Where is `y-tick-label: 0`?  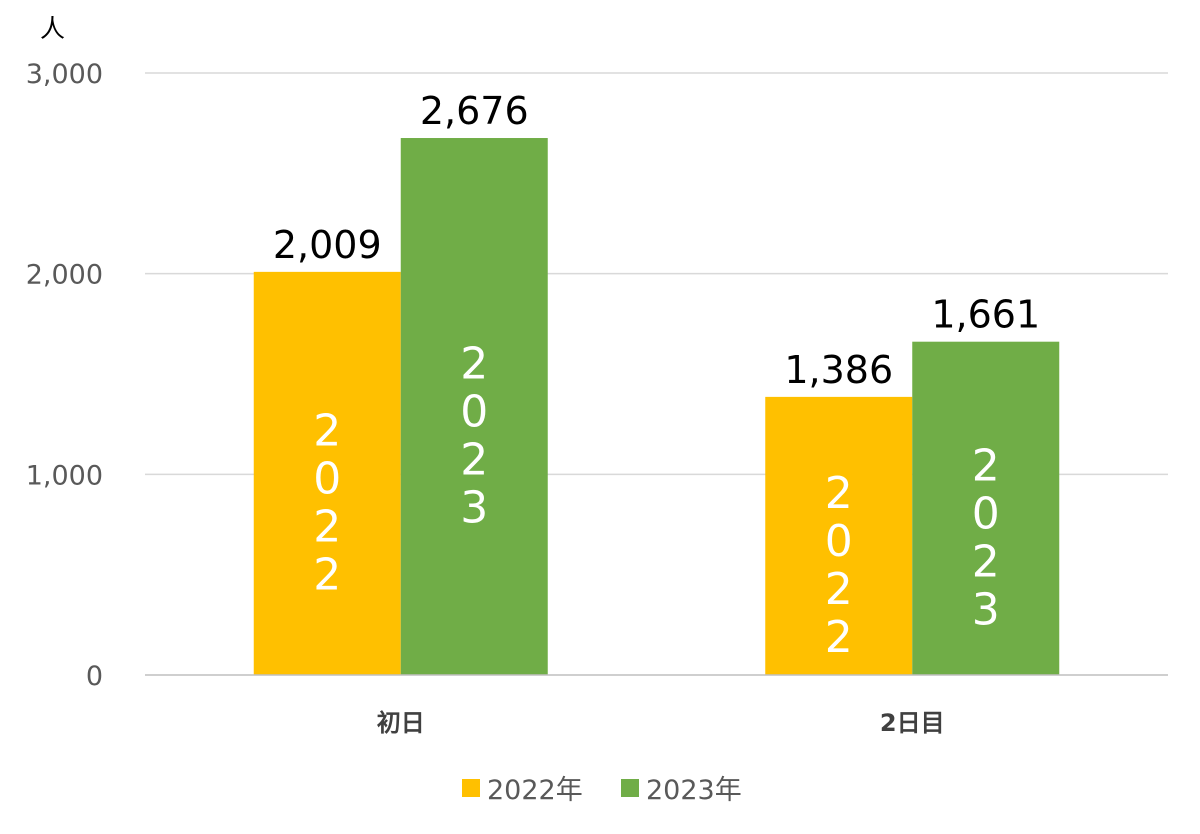
y-tick-label: 0 is located at coordinates (94, 676).